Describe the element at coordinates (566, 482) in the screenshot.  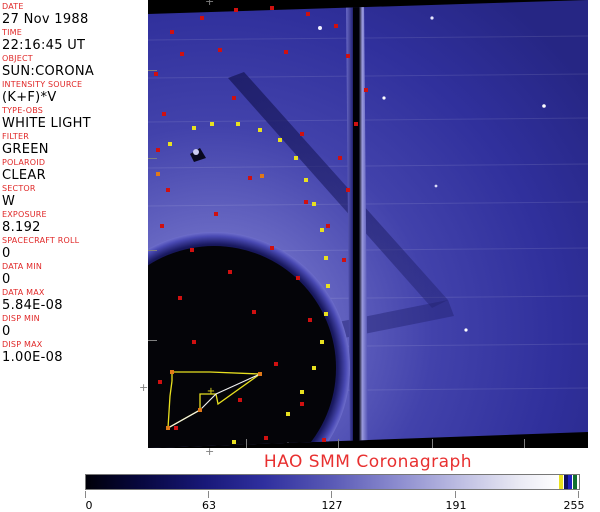
I see `colorbar-swatch-navy` at that location.